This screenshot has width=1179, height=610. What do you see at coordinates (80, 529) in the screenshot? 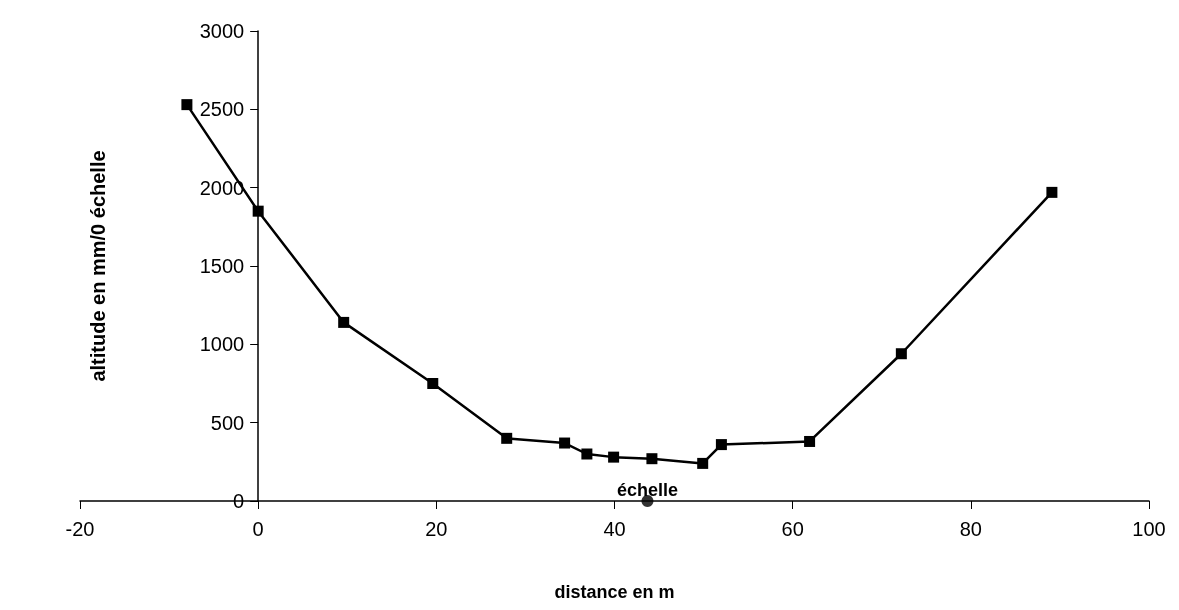
I see `x-tick-label: -20` at bounding box center [80, 529].